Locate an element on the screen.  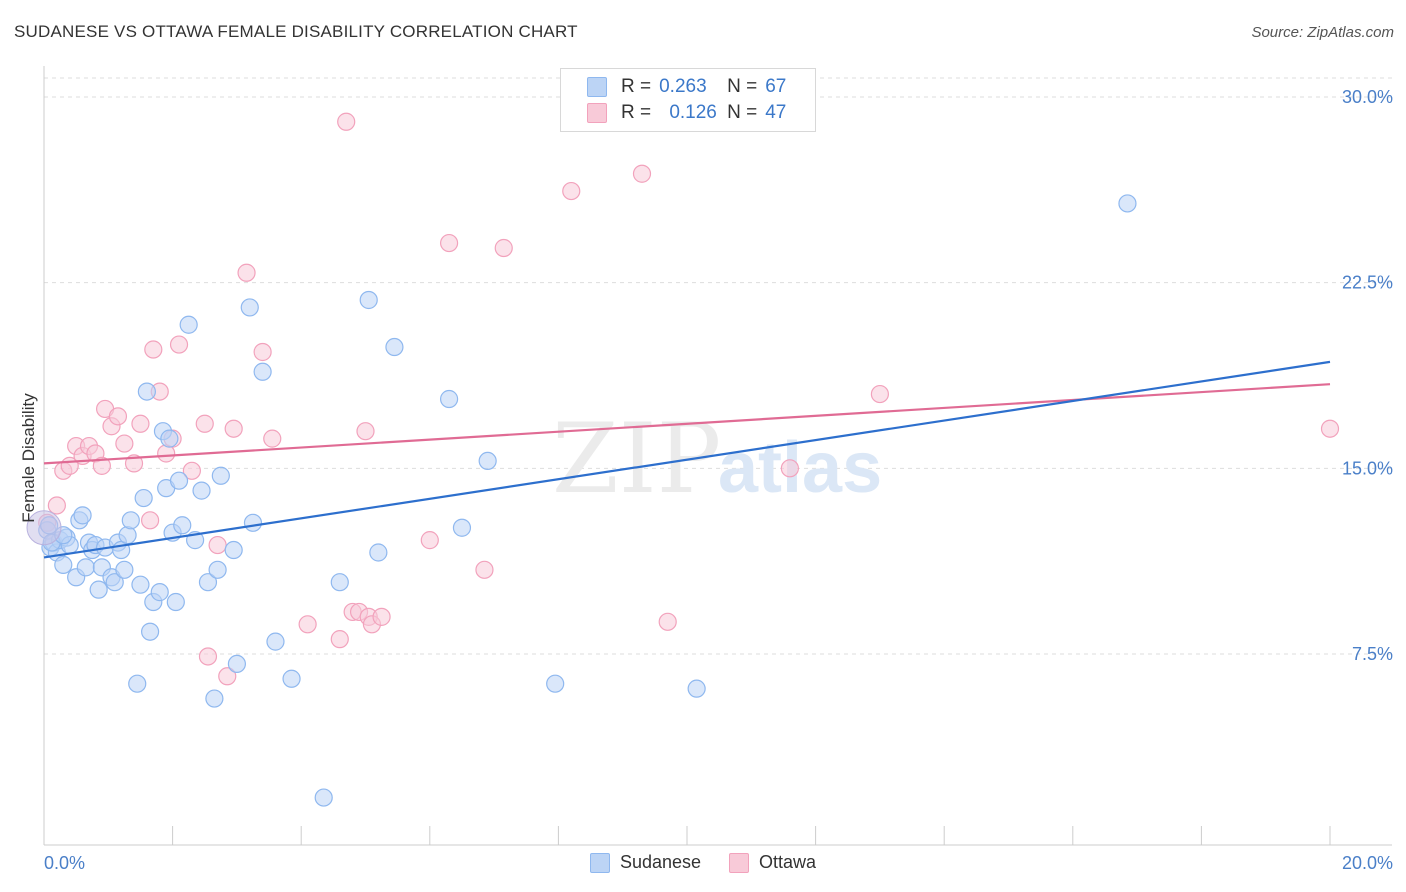
r-value: 0.263 is located at coordinates (683, 86).